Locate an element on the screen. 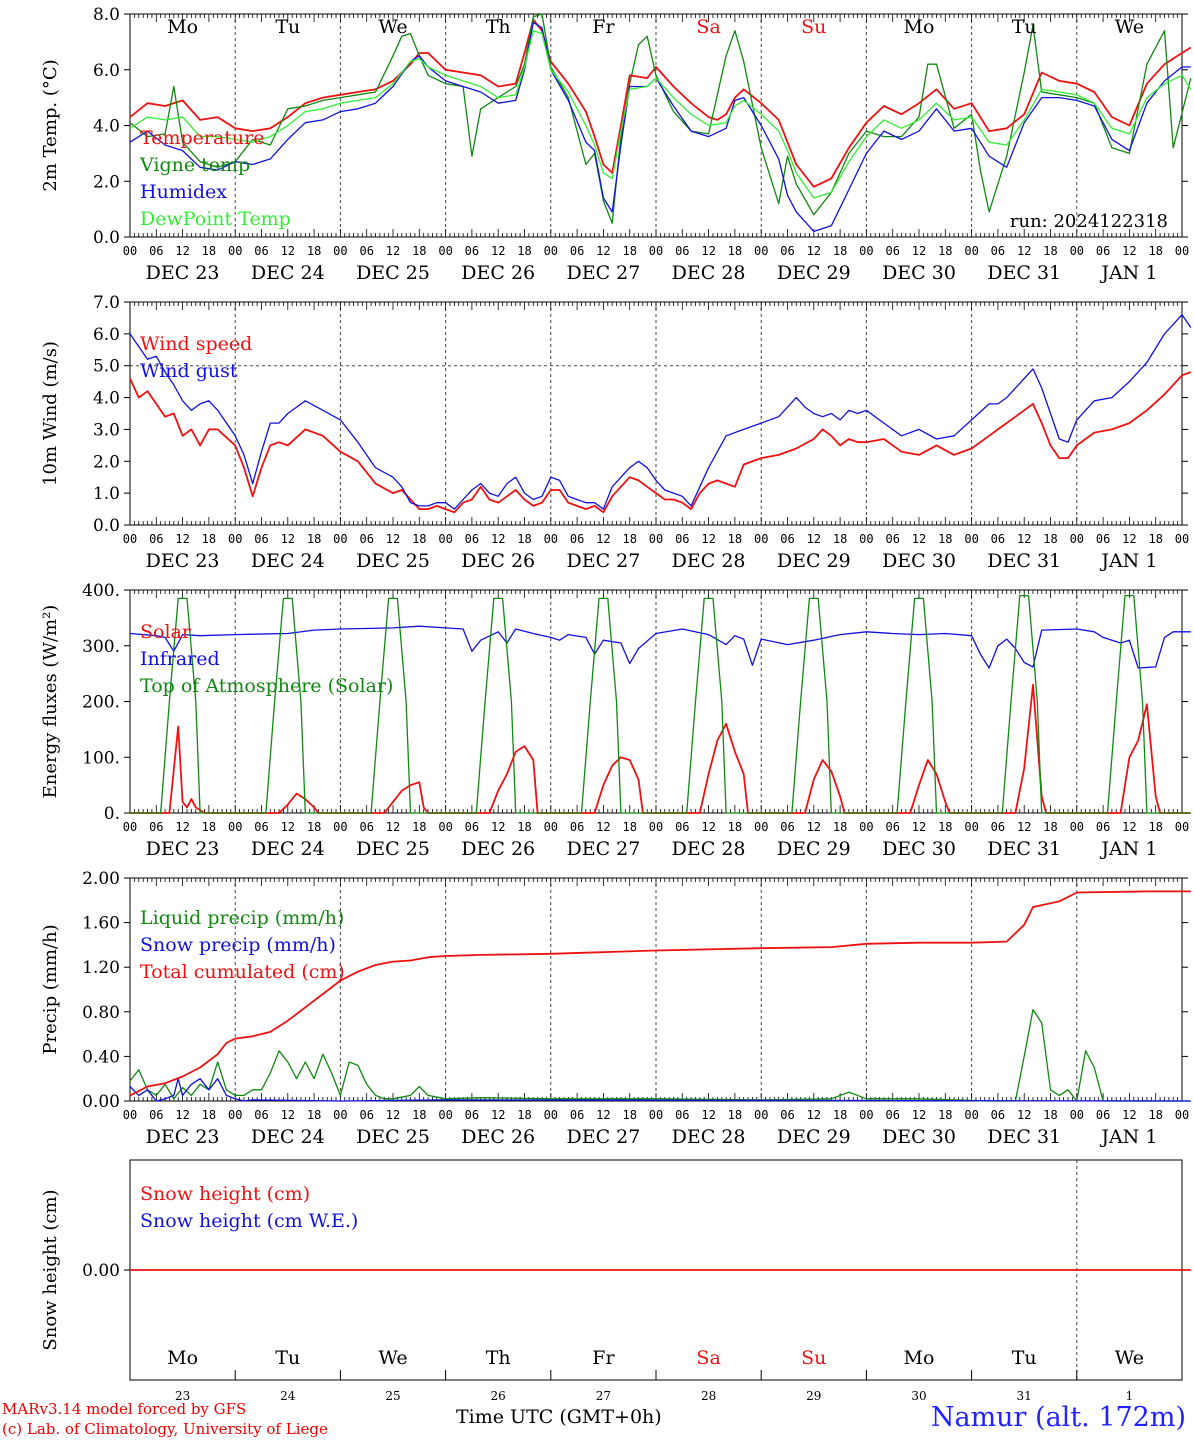  y-tick-label: 0.40 is located at coordinates (101, 1057).